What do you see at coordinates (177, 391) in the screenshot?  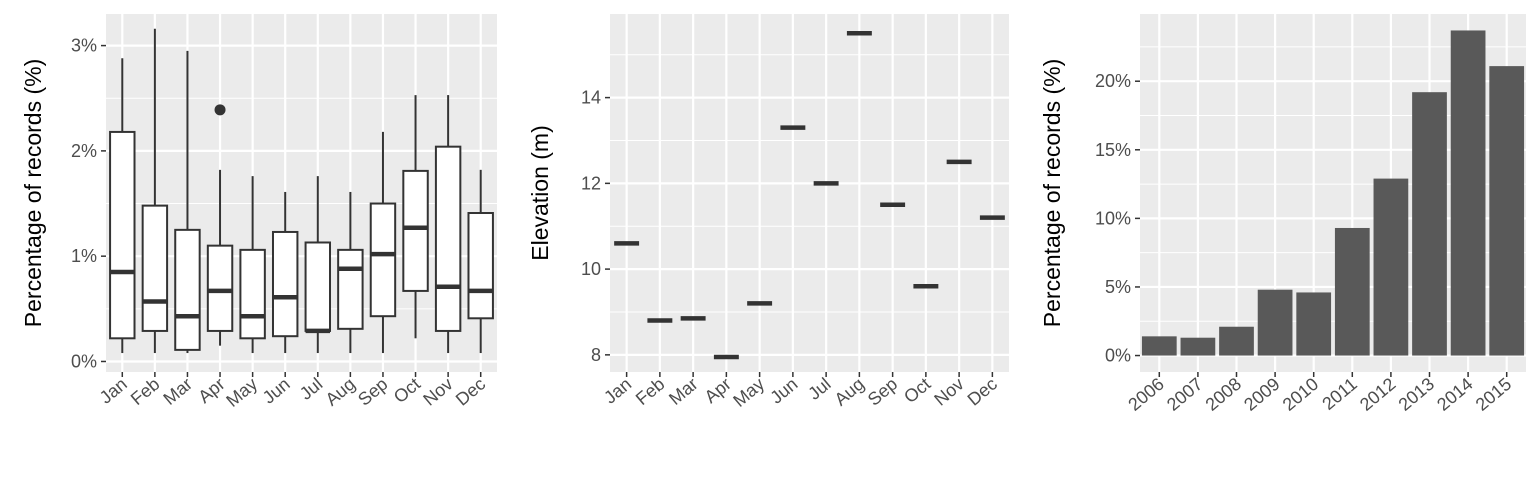 I see `panel1-xtick-label: Mar` at bounding box center [177, 391].